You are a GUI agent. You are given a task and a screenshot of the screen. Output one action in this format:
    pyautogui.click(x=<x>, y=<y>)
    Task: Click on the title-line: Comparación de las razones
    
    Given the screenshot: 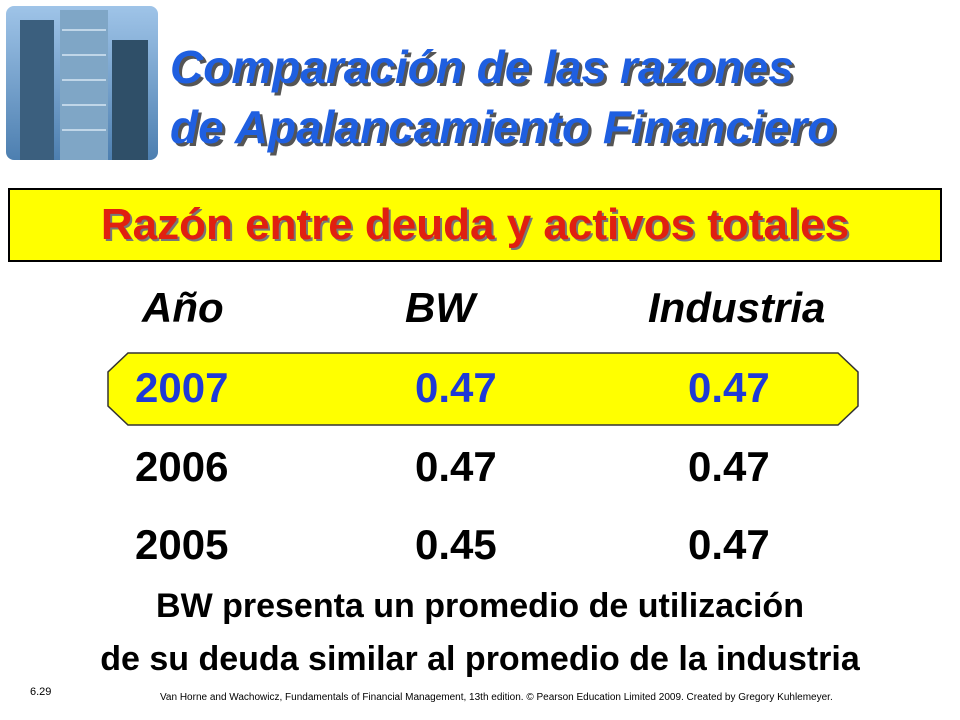 What is the action you would take?
    pyautogui.click(x=482, y=67)
    